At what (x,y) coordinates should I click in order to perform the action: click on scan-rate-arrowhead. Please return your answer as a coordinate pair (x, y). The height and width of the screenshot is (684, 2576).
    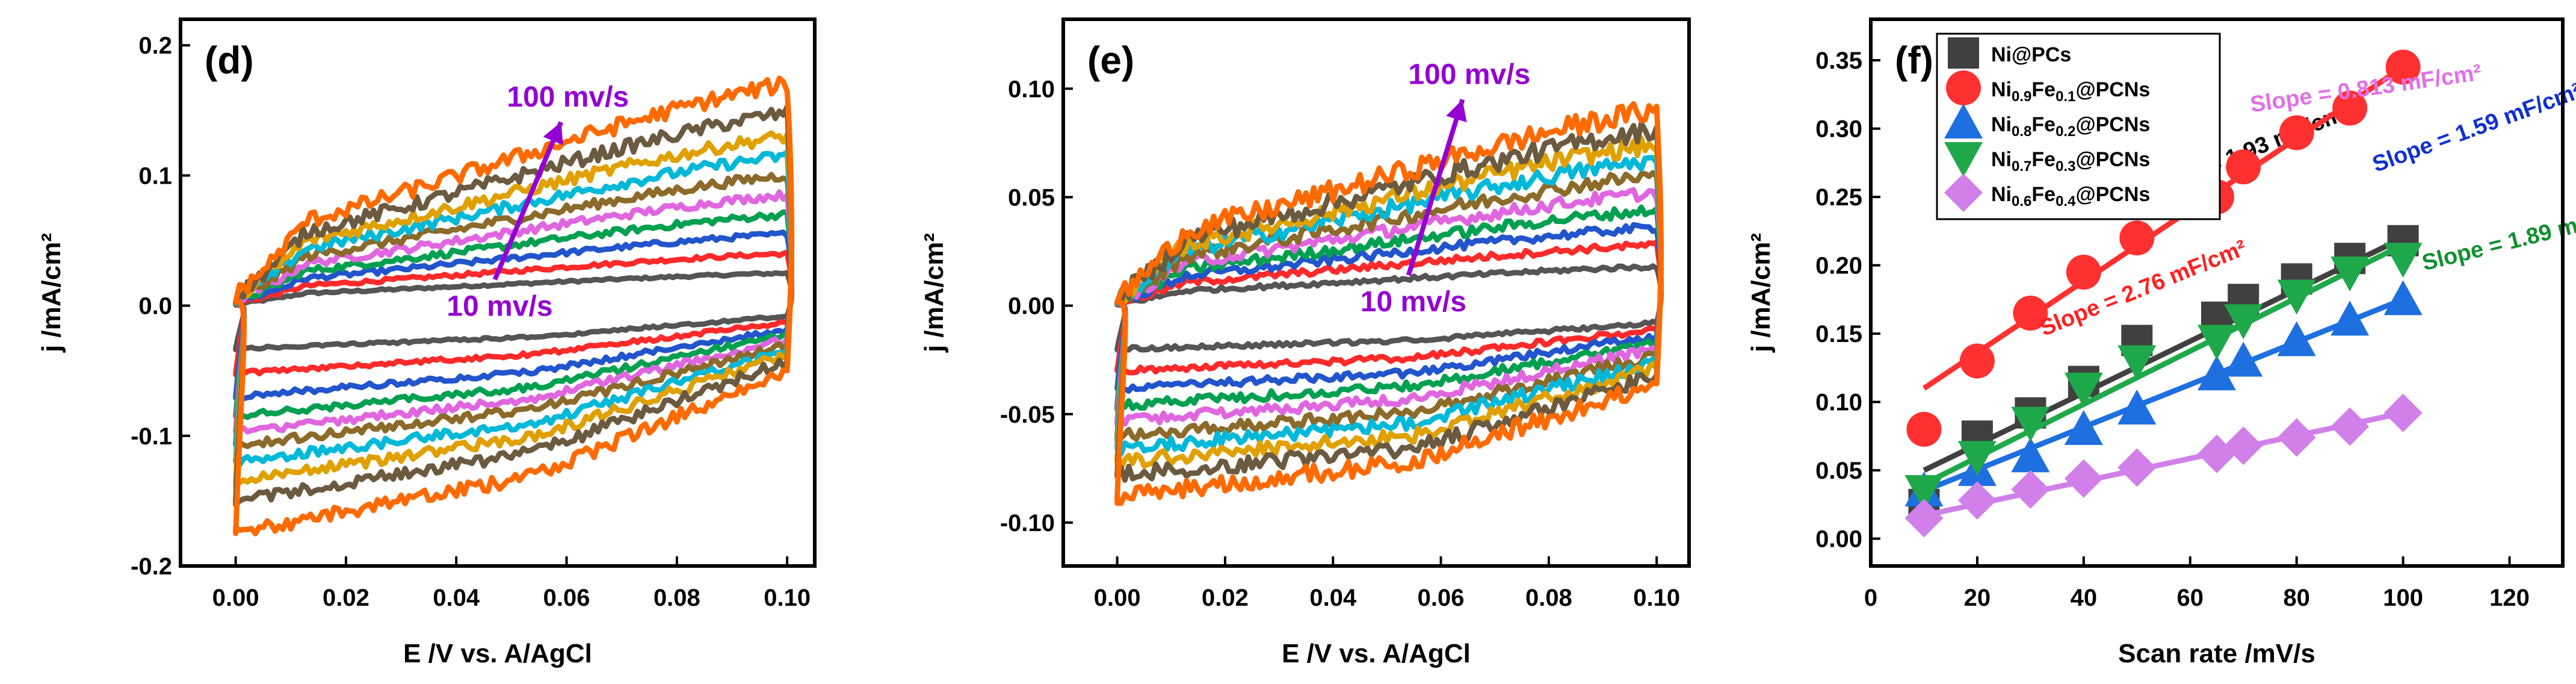
    Looking at the image, I should click on (553, 134).